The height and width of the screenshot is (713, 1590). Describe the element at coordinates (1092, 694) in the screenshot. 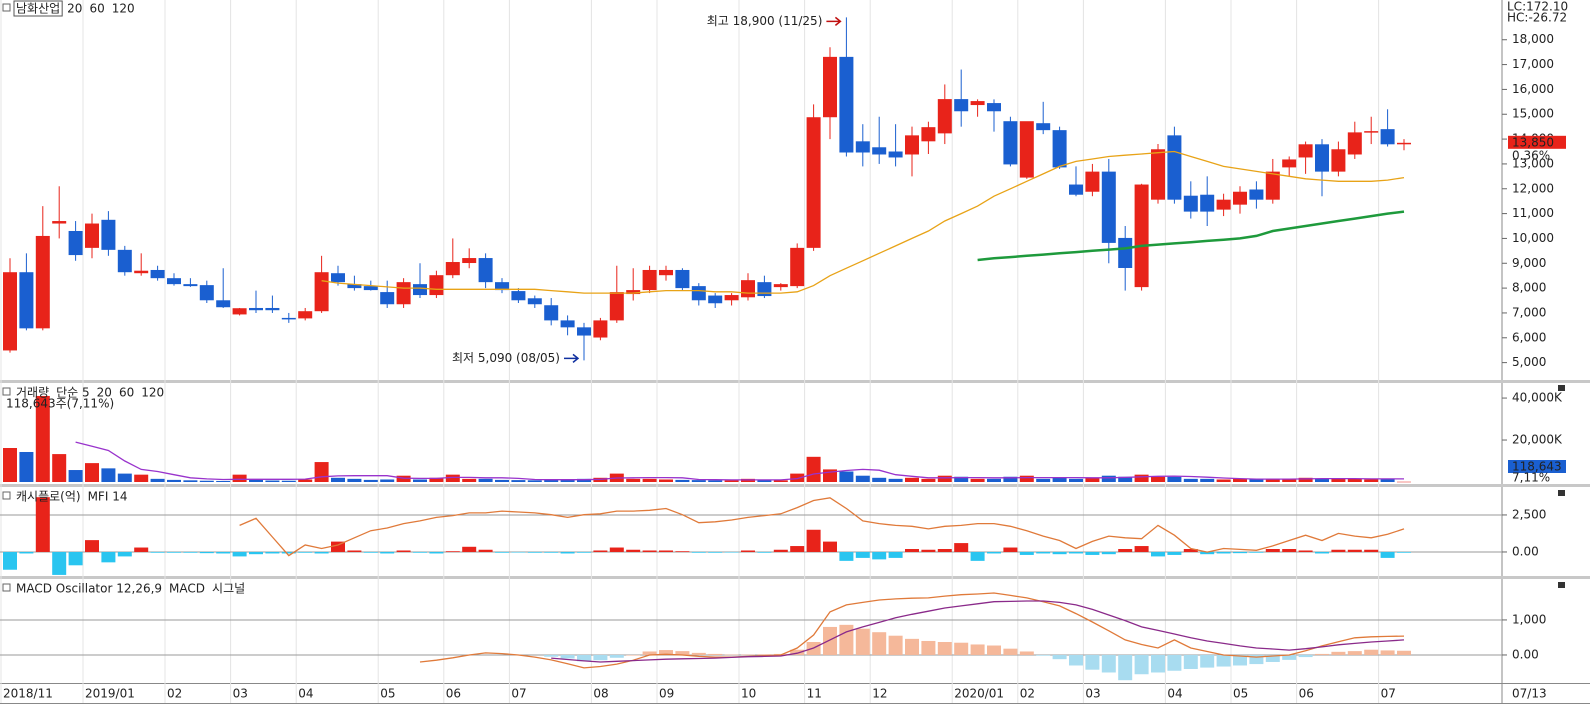

I see `x-tick-label: 03` at that location.